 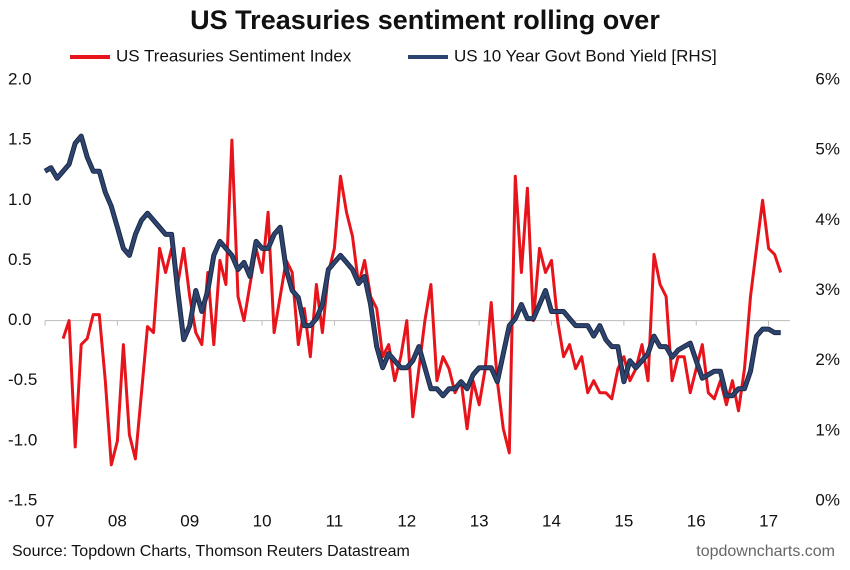 What do you see at coordinates (22, 379) in the screenshot?
I see `y-tick-label: -0.5` at bounding box center [22, 379].